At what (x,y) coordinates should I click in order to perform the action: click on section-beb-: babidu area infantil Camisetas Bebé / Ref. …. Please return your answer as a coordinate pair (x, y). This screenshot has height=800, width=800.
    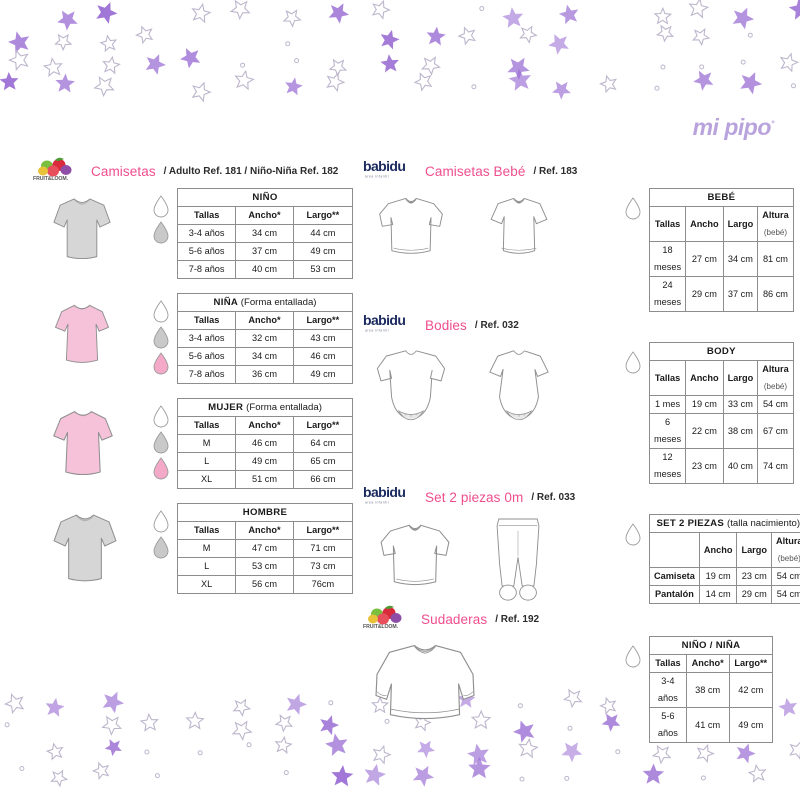
    Looking at the image, I should click on (578, 235).